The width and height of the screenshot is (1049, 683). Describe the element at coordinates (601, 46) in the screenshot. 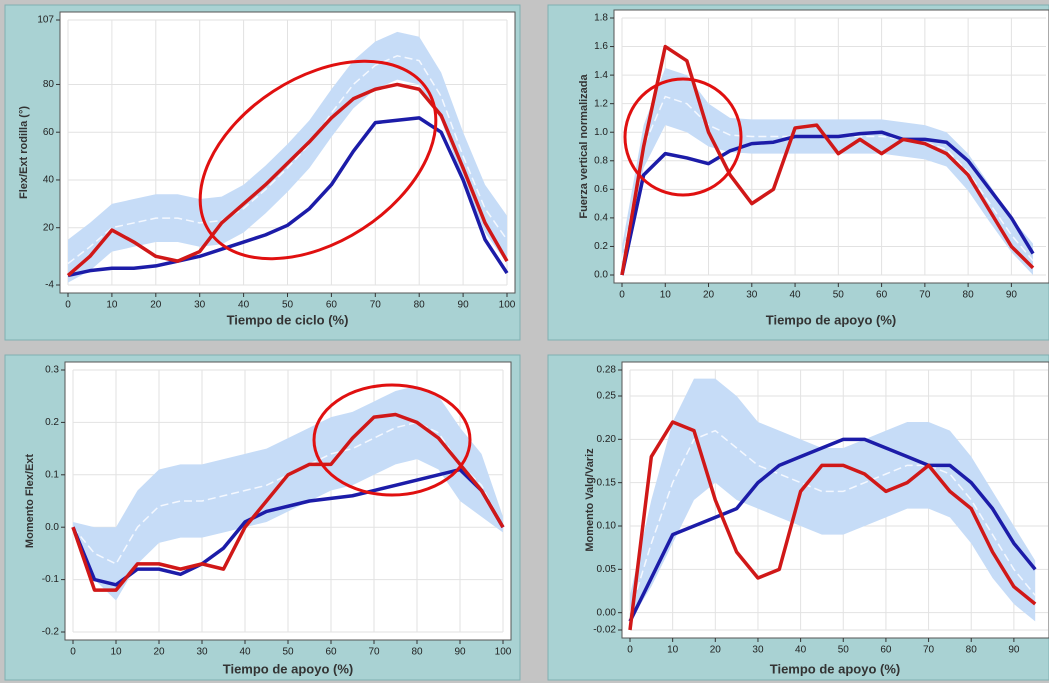

I see `y-tick-label: 1.6` at that location.